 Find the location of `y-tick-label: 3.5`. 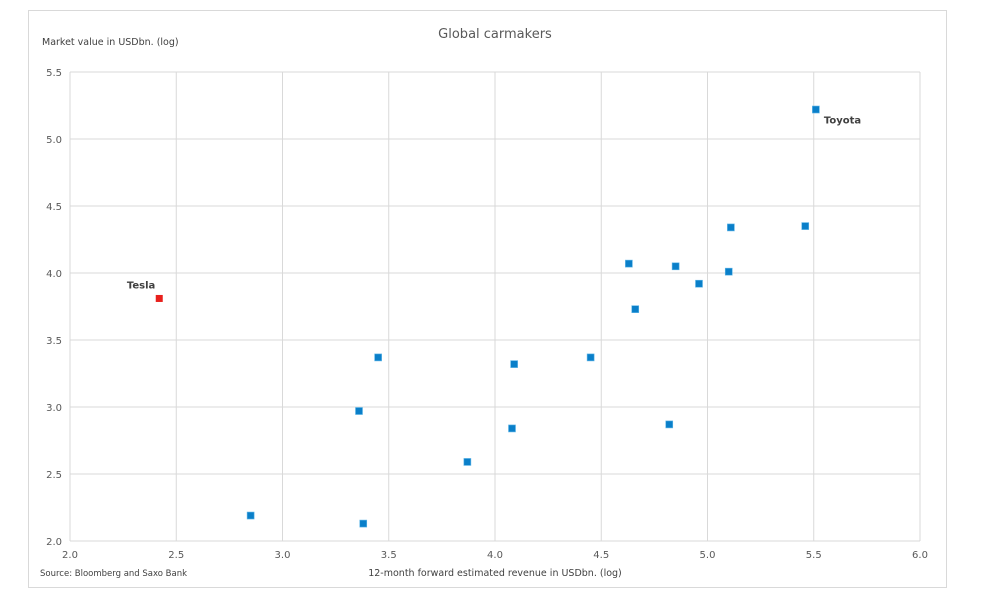

y-tick-label: 3.5 is located at coordinates (54, 341).